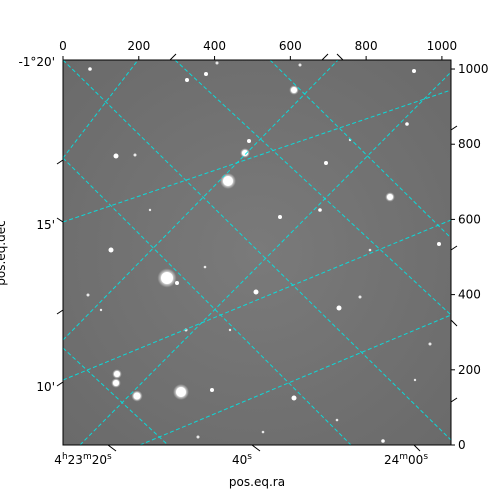 Image resolution: width=500 pixels, height=500 pixels. What do you see at coordinates (290, 46) in the screenshot?
I see `pixel-x-tick-label: 600` at bounding box center [290, 46].